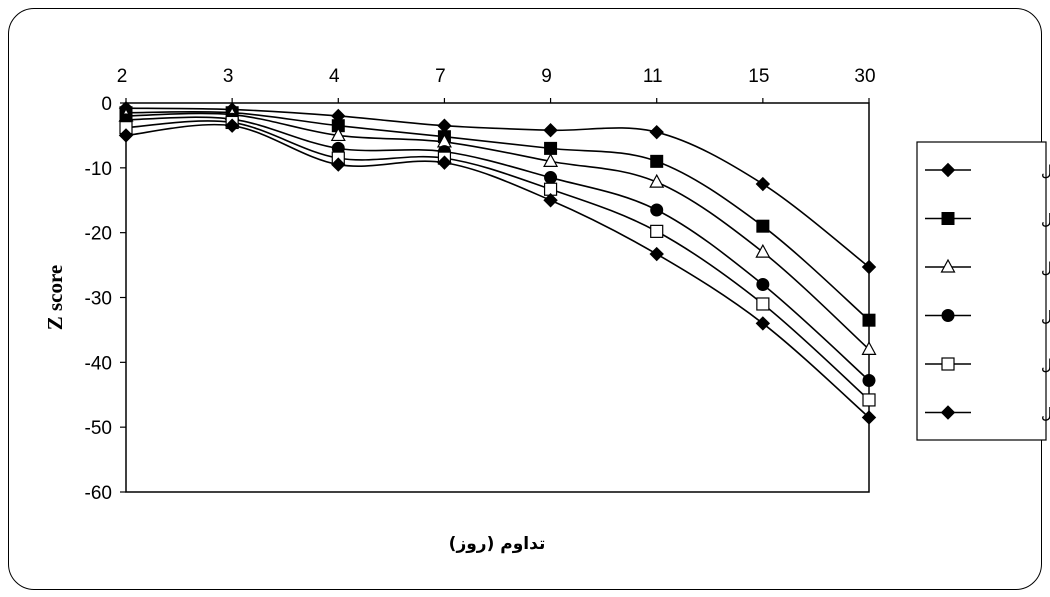 Image resolution: width=1050 pixels, height=597 pixels. Describe the element at coordinates (1045, 365) in the screenshot. I see `legend-label: ۵۰ سال` at that location.